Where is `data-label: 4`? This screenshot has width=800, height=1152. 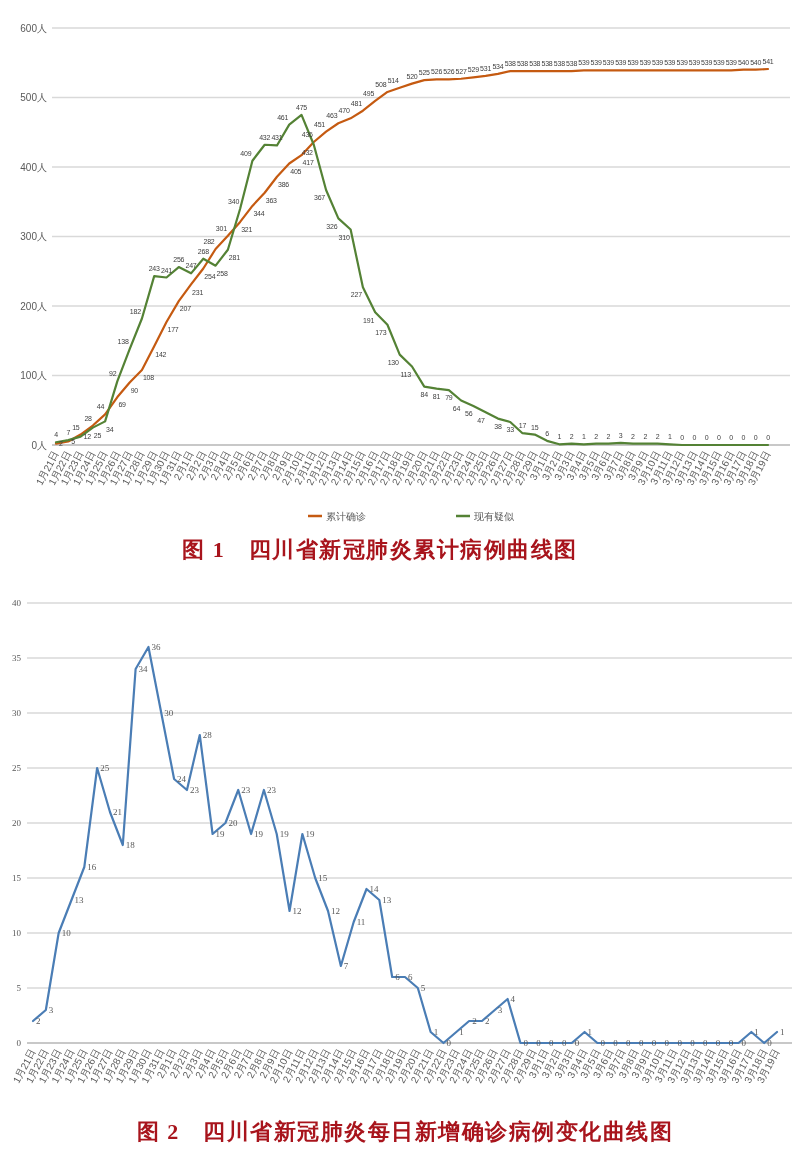 data-label: 4 is located at coordinates (513, 999).